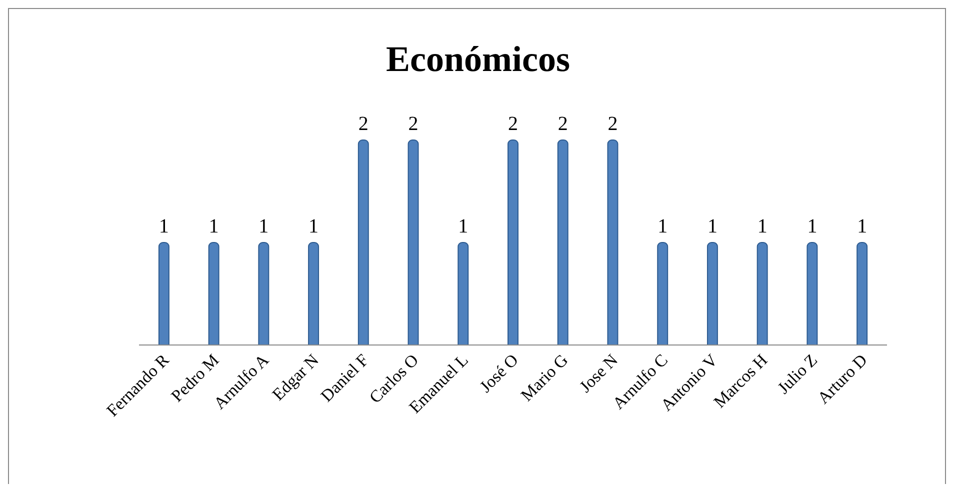  Describe the element at coordinates (499, 373) in the screenshot. I see `x-tick-label: José O` at that location.